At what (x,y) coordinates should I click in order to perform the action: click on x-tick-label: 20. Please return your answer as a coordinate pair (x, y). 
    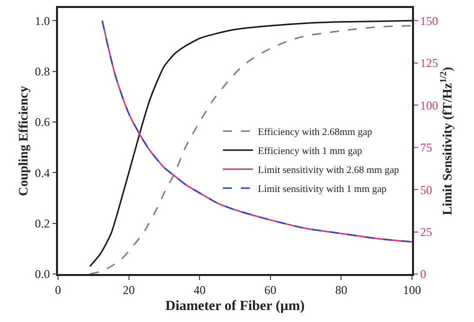
    Looking at the image, I should click on (128, 290).